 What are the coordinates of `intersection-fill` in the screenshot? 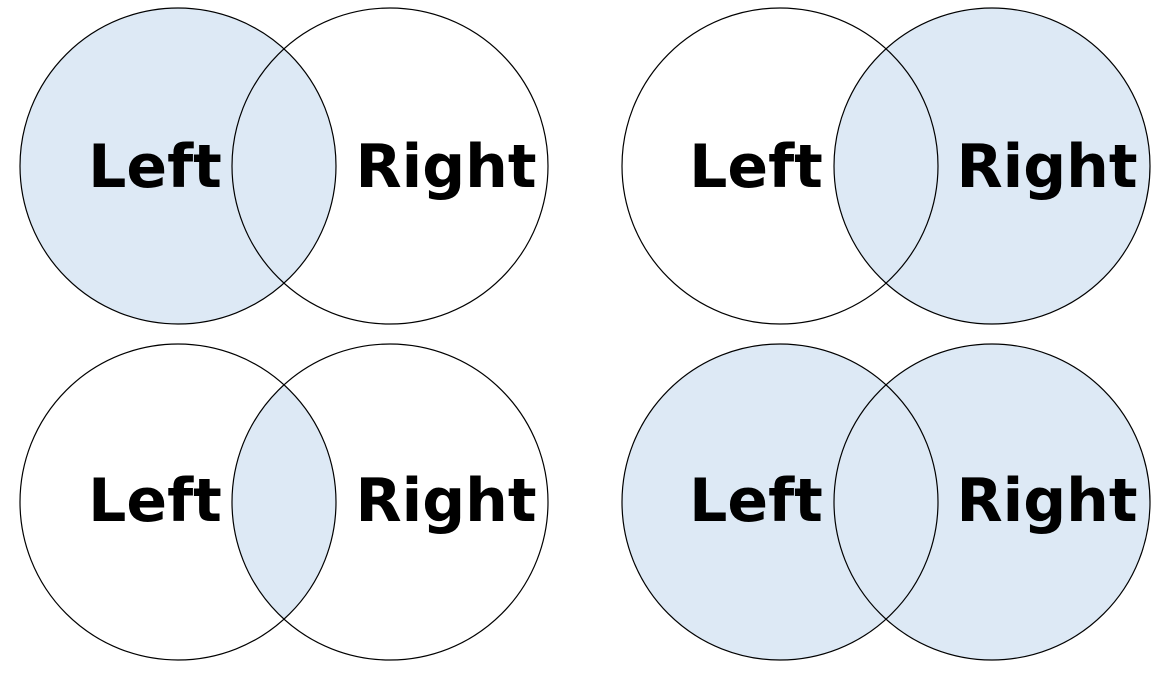 It's located at (284, 502).